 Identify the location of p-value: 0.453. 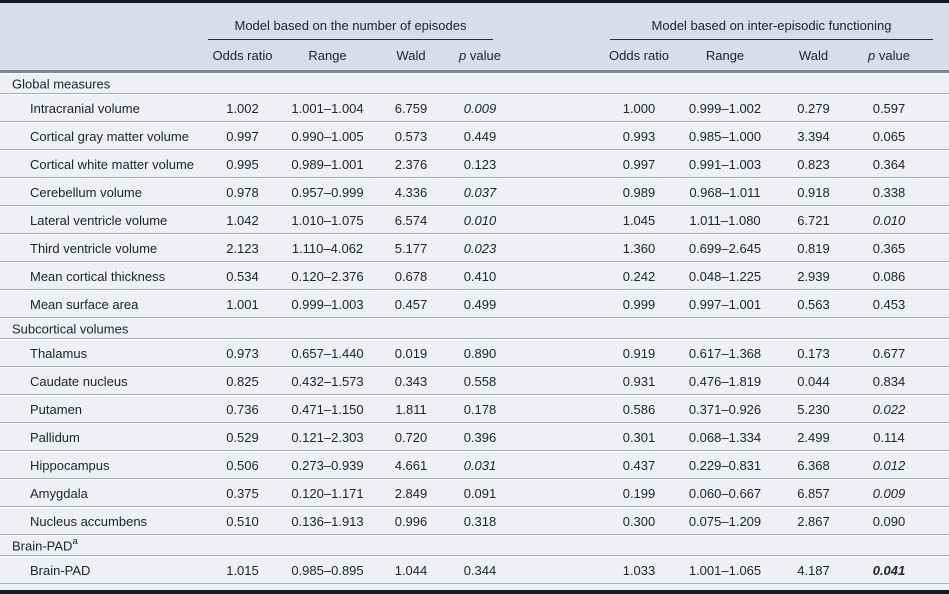
(889, 304).